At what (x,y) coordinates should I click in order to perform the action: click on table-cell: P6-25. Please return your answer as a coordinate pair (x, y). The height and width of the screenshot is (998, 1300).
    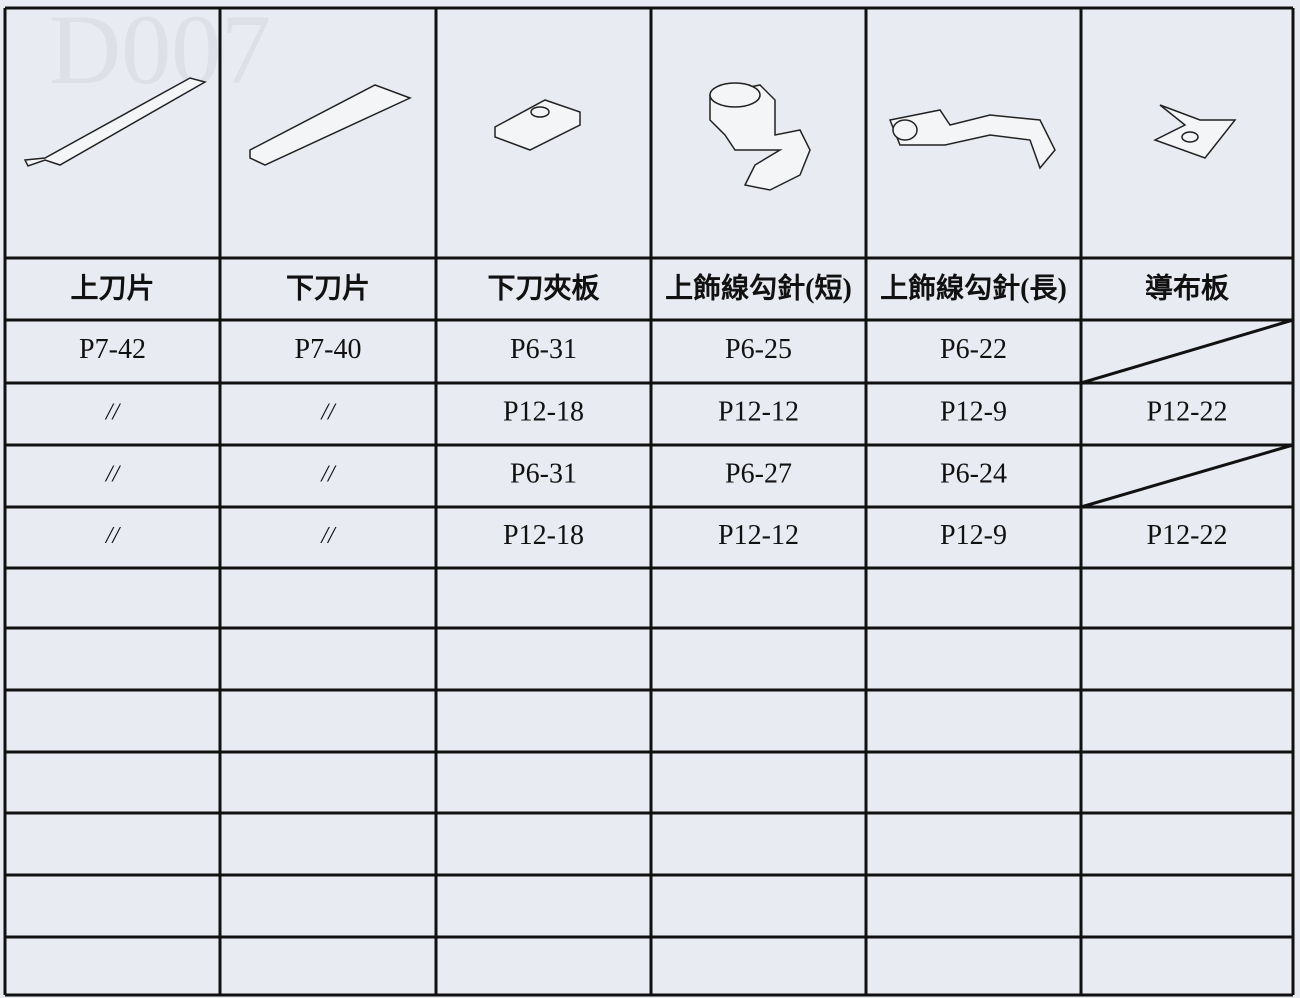
    Looking at the image, I should click on (758, 349).